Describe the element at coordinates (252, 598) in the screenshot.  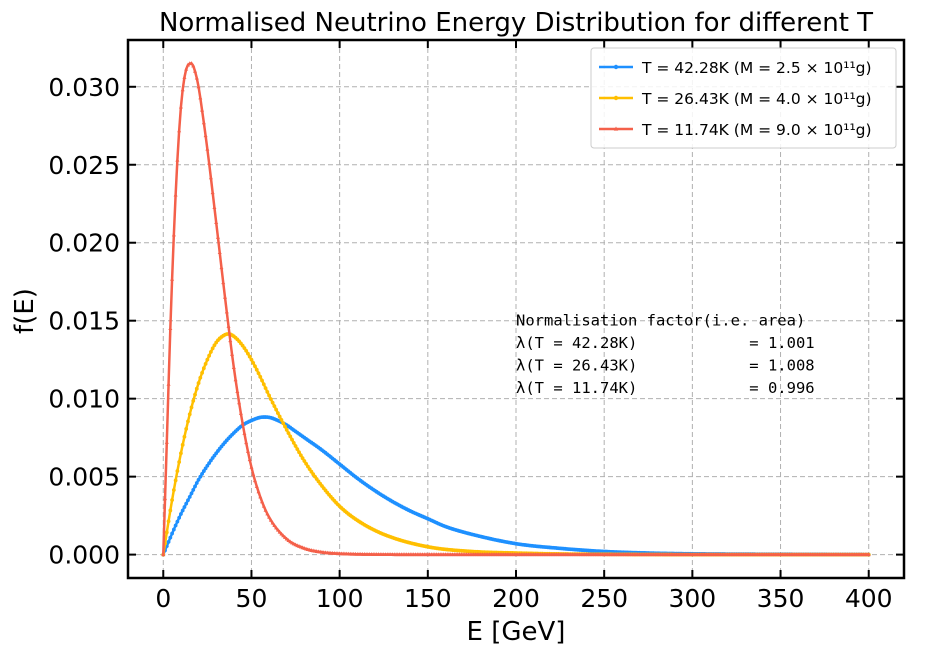
I see `x-tick-label: 50` at that location.